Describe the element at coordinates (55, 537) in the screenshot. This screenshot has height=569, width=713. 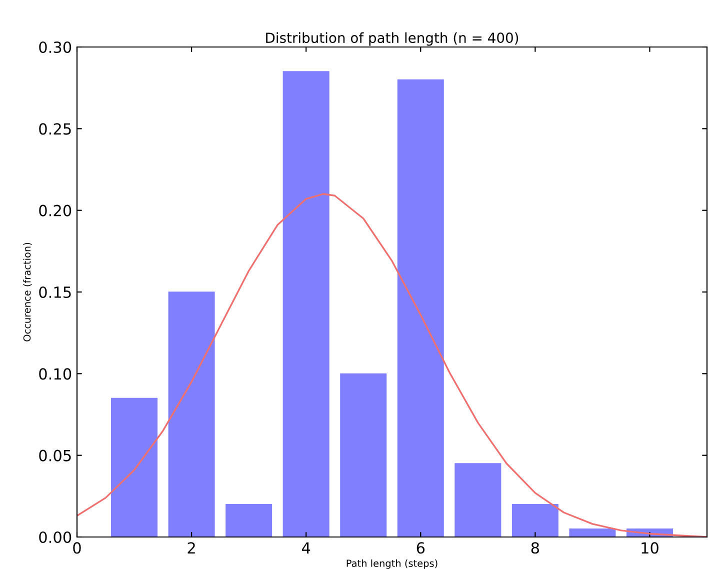
I see `y-tick-label: 0.00` at that location.